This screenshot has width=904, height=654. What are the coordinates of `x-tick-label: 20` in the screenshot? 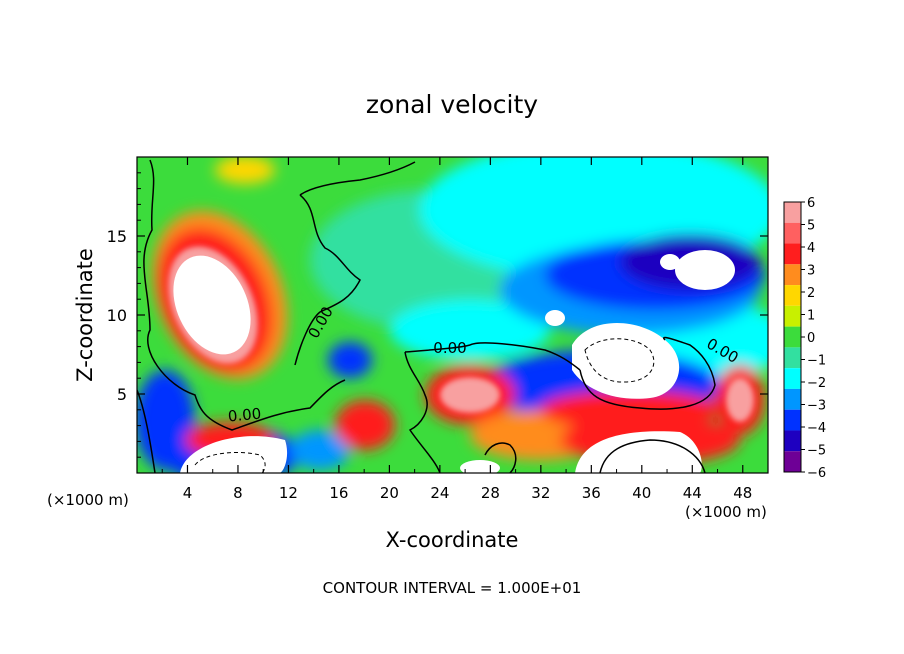 It's located at (389, 493).